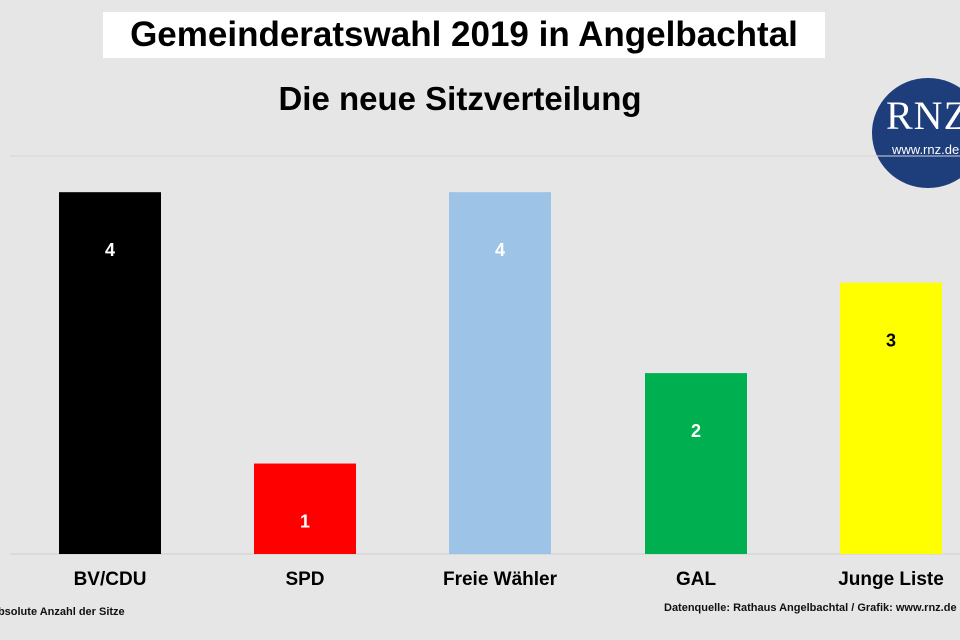 Image resolution: width=960 pixels, height=640 pixels. Describe the element at coordinates (304, 579) in the screenshot. I see `category-label-1: SPD` at that location.